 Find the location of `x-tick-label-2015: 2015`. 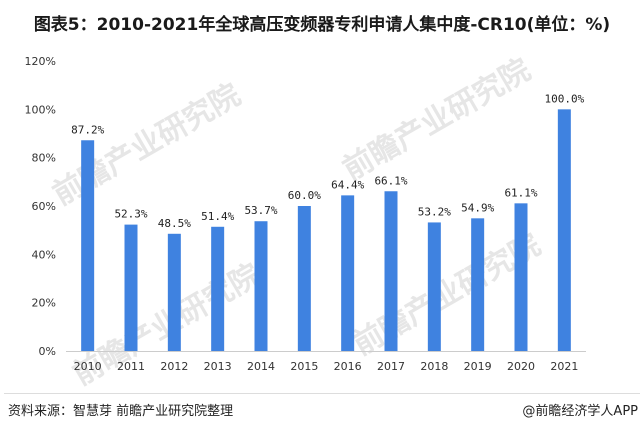

x-tick-label-2015: 2015 is located at coordinates (304, 366).